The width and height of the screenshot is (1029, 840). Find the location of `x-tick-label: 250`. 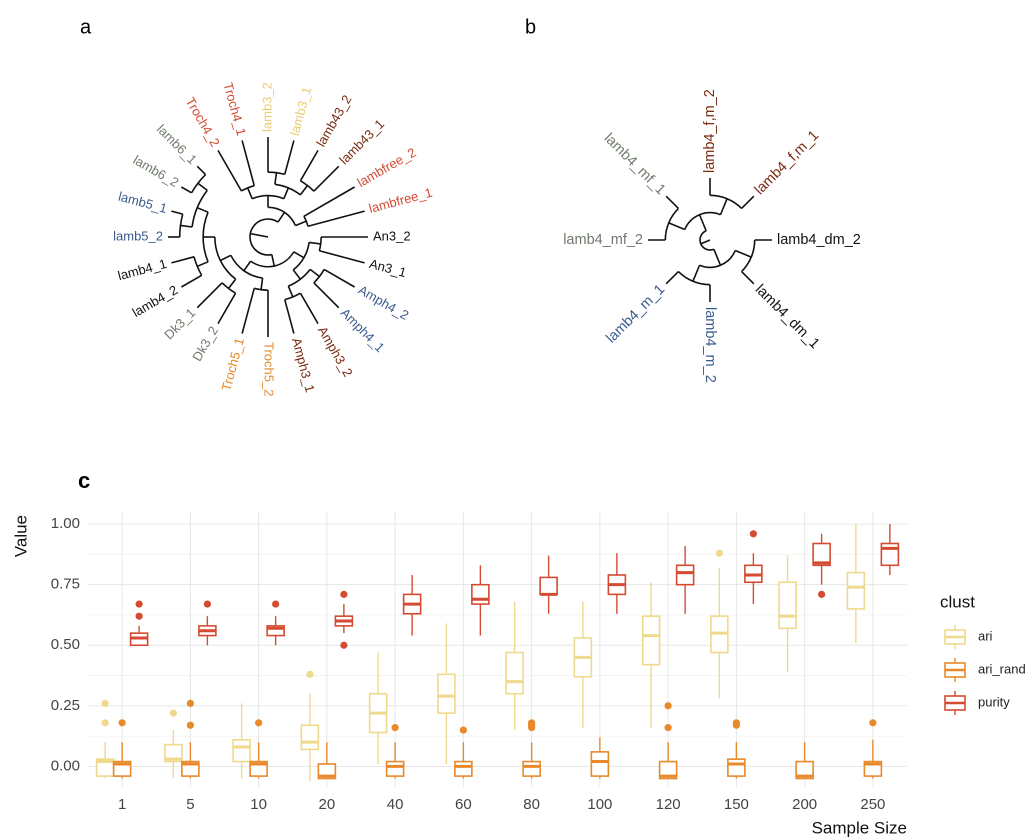

x-tick-label: 250 is located at coordinates (872, 804).